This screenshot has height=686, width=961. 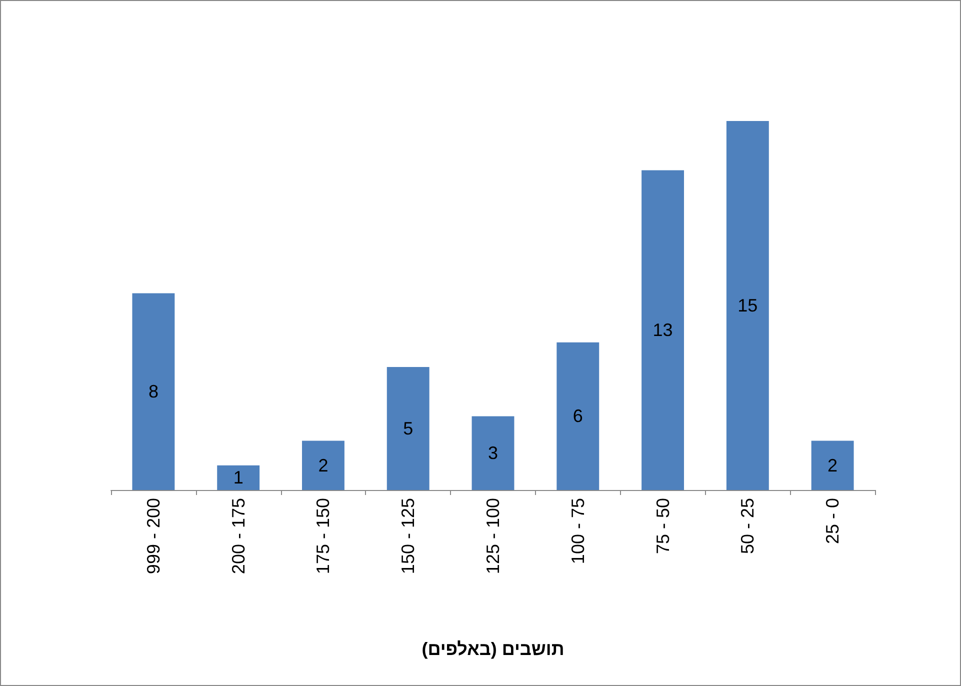 What do you see at coordinates (493, 536) in the screenshot?
I see `x-tick-label: 125 - 100` at bounding box center [493, 536].